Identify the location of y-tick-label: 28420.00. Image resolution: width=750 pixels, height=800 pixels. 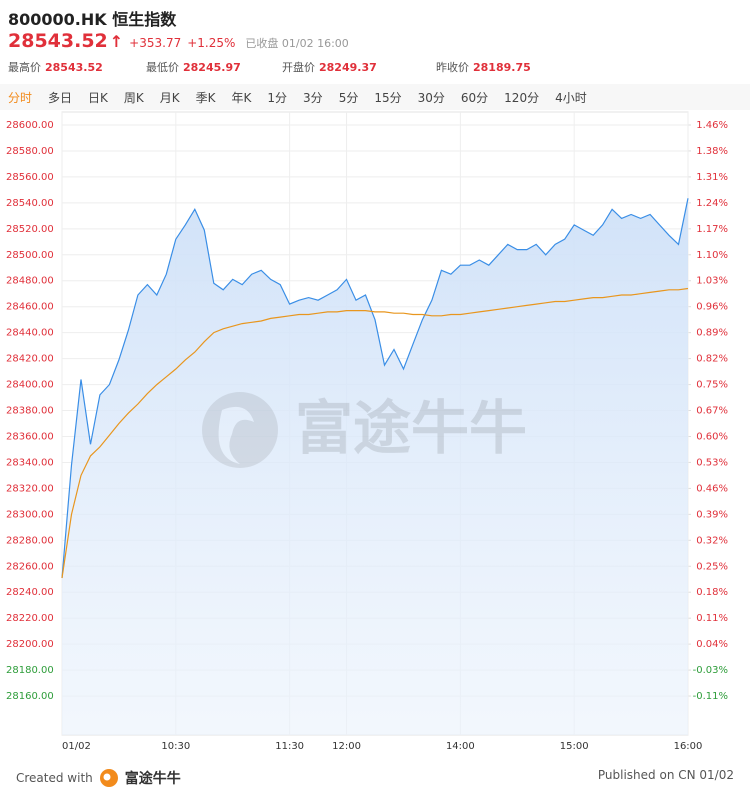
(30, 359).